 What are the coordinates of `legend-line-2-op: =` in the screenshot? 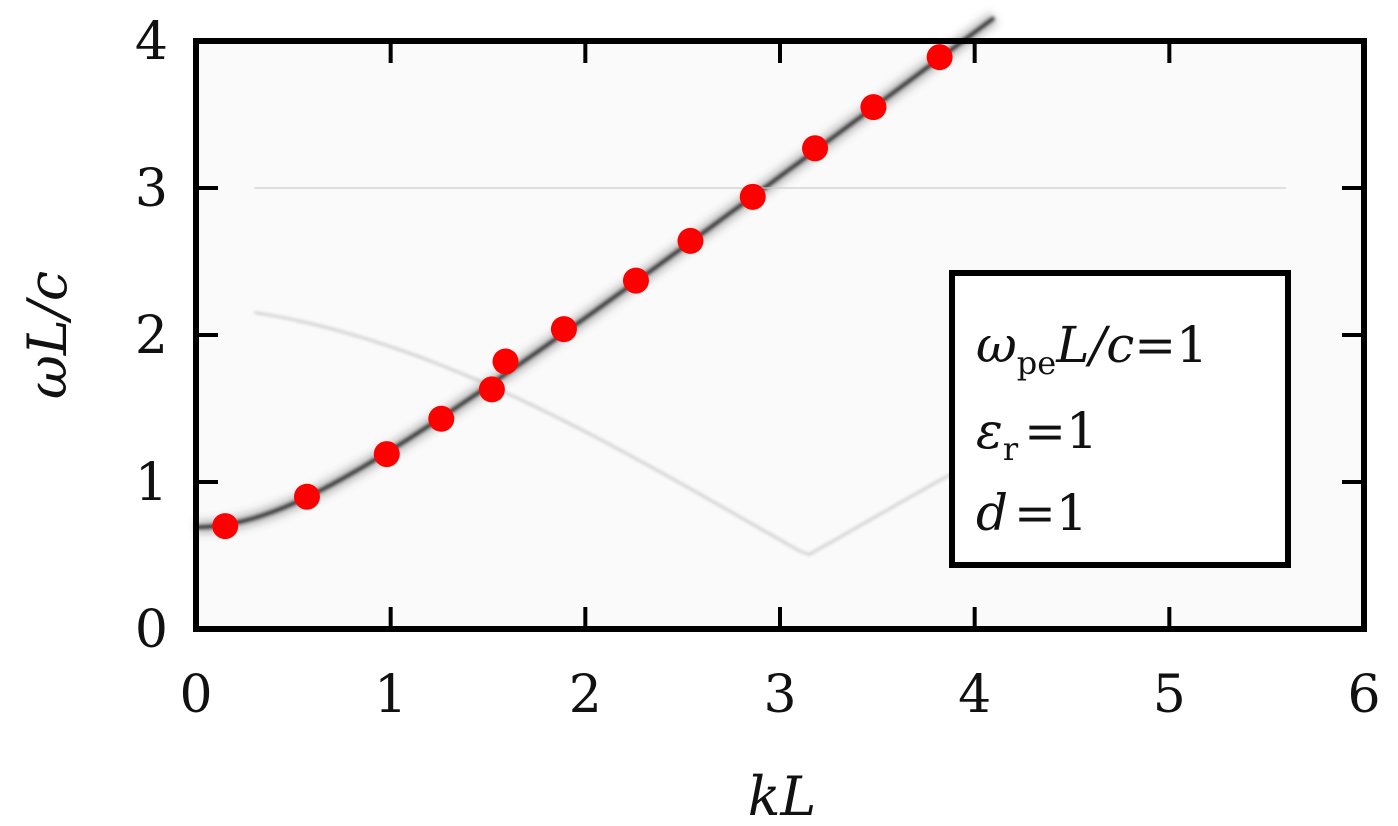 It's located at (1045, 431).